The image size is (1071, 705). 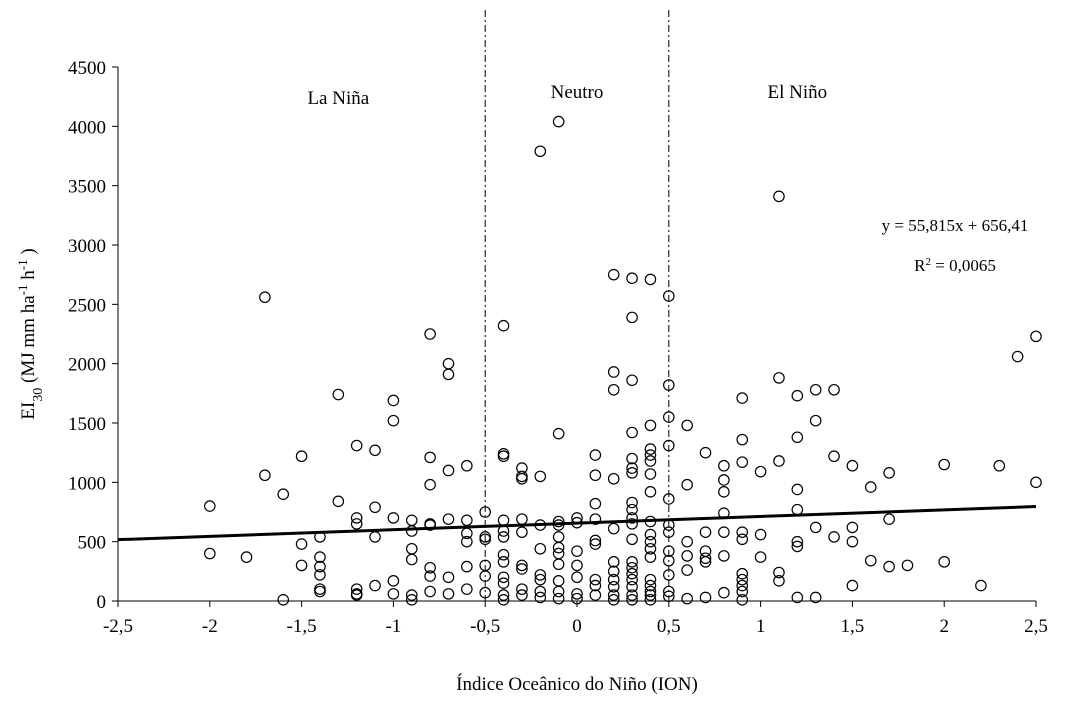 What do you see at coordinates (929, 262) in the screenshot?
I see `r-squared-exponent: 2` at bounding box center [929, 262].